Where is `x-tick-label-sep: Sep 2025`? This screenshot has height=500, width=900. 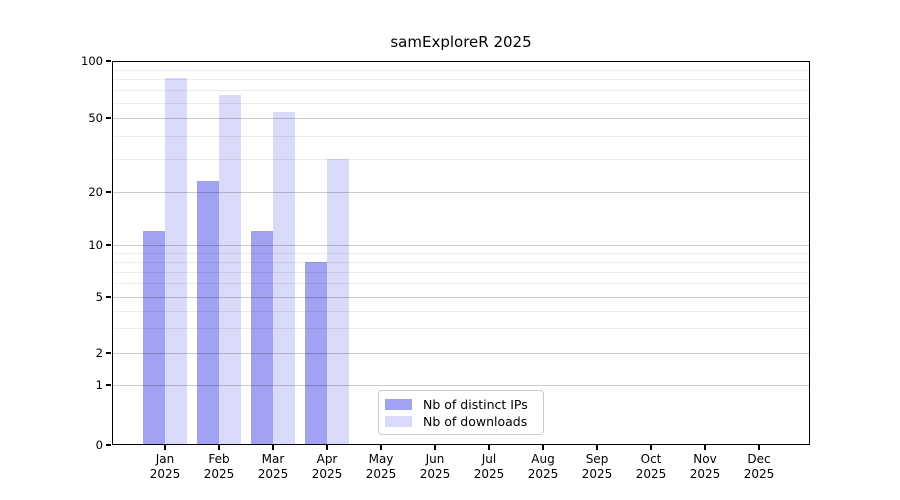 x-tick-label-sep: Sep 2025 is located at coordinates (597, 466).